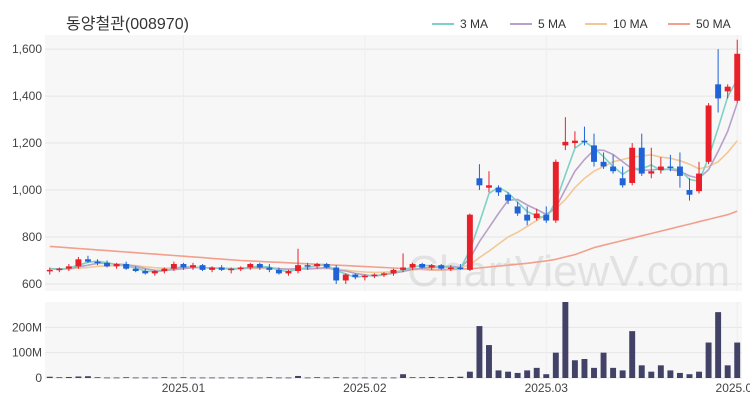  What do you see at coordinates (393, 240) in the screenshot?
I see `ma50-line` at bounding box center [393, 240].